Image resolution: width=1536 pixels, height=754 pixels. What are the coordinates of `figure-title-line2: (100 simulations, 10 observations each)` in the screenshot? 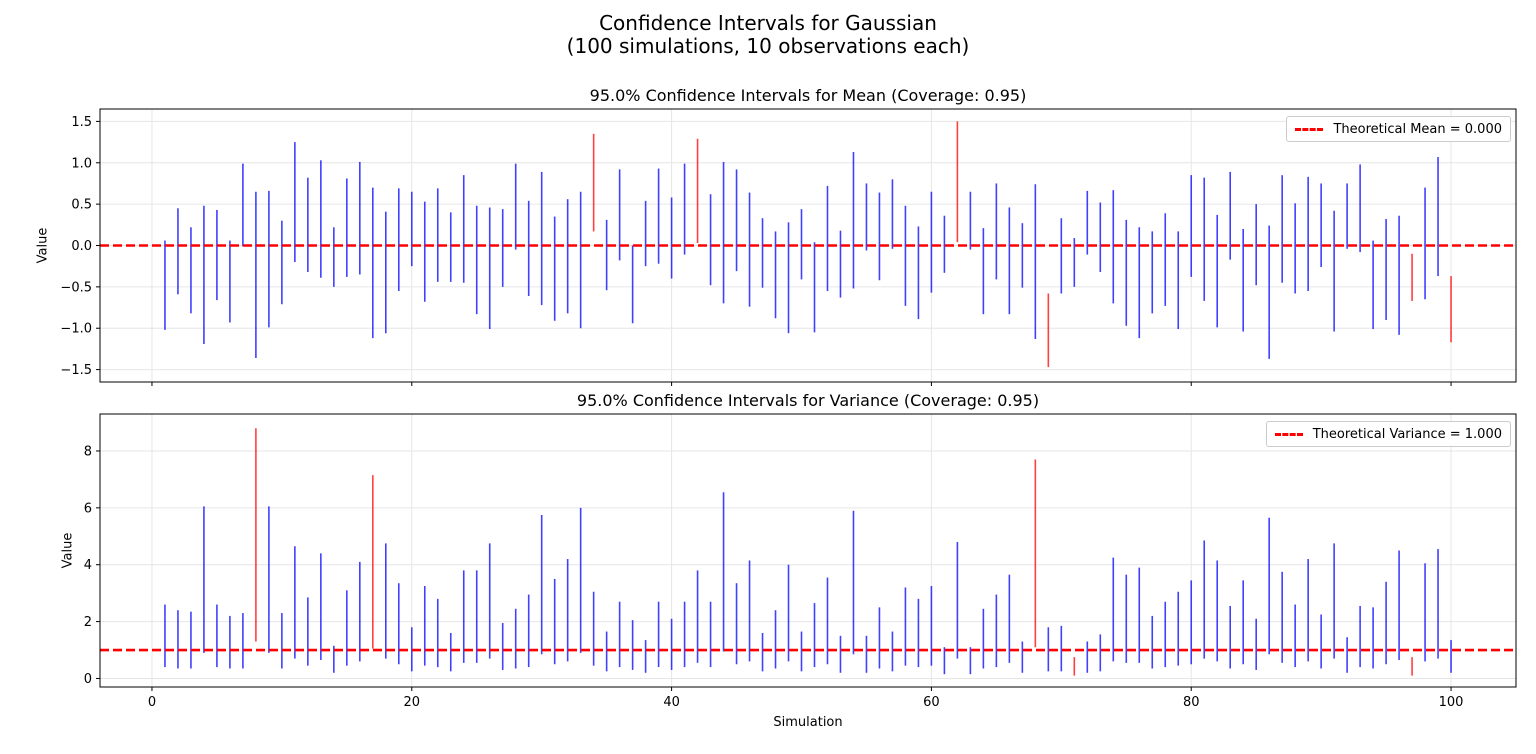 It's located at (768, 46).